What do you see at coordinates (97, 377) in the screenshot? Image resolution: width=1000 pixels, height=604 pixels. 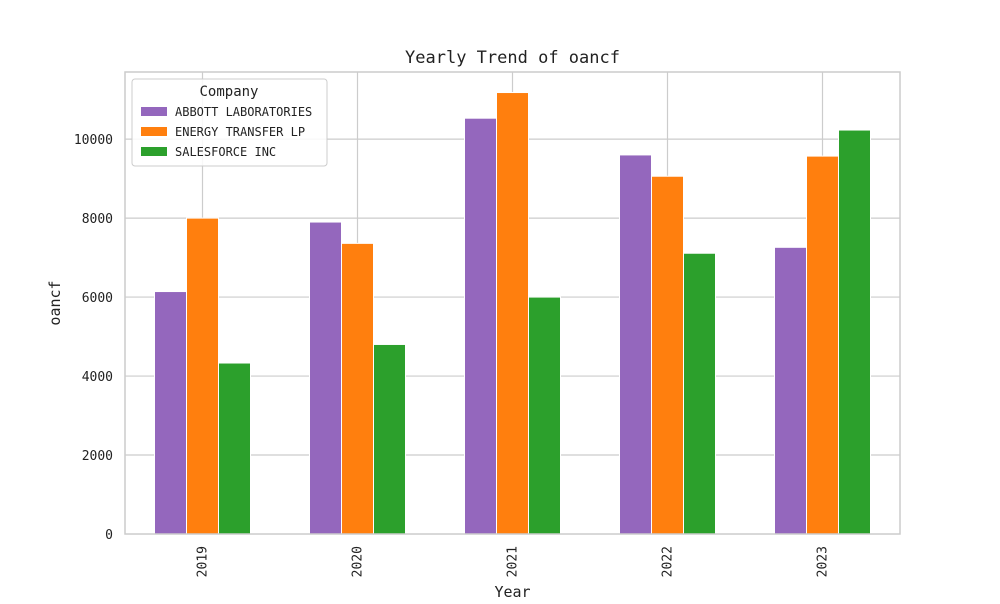 I see `y-tick-label: 4000` at bounding box center [97, 377].